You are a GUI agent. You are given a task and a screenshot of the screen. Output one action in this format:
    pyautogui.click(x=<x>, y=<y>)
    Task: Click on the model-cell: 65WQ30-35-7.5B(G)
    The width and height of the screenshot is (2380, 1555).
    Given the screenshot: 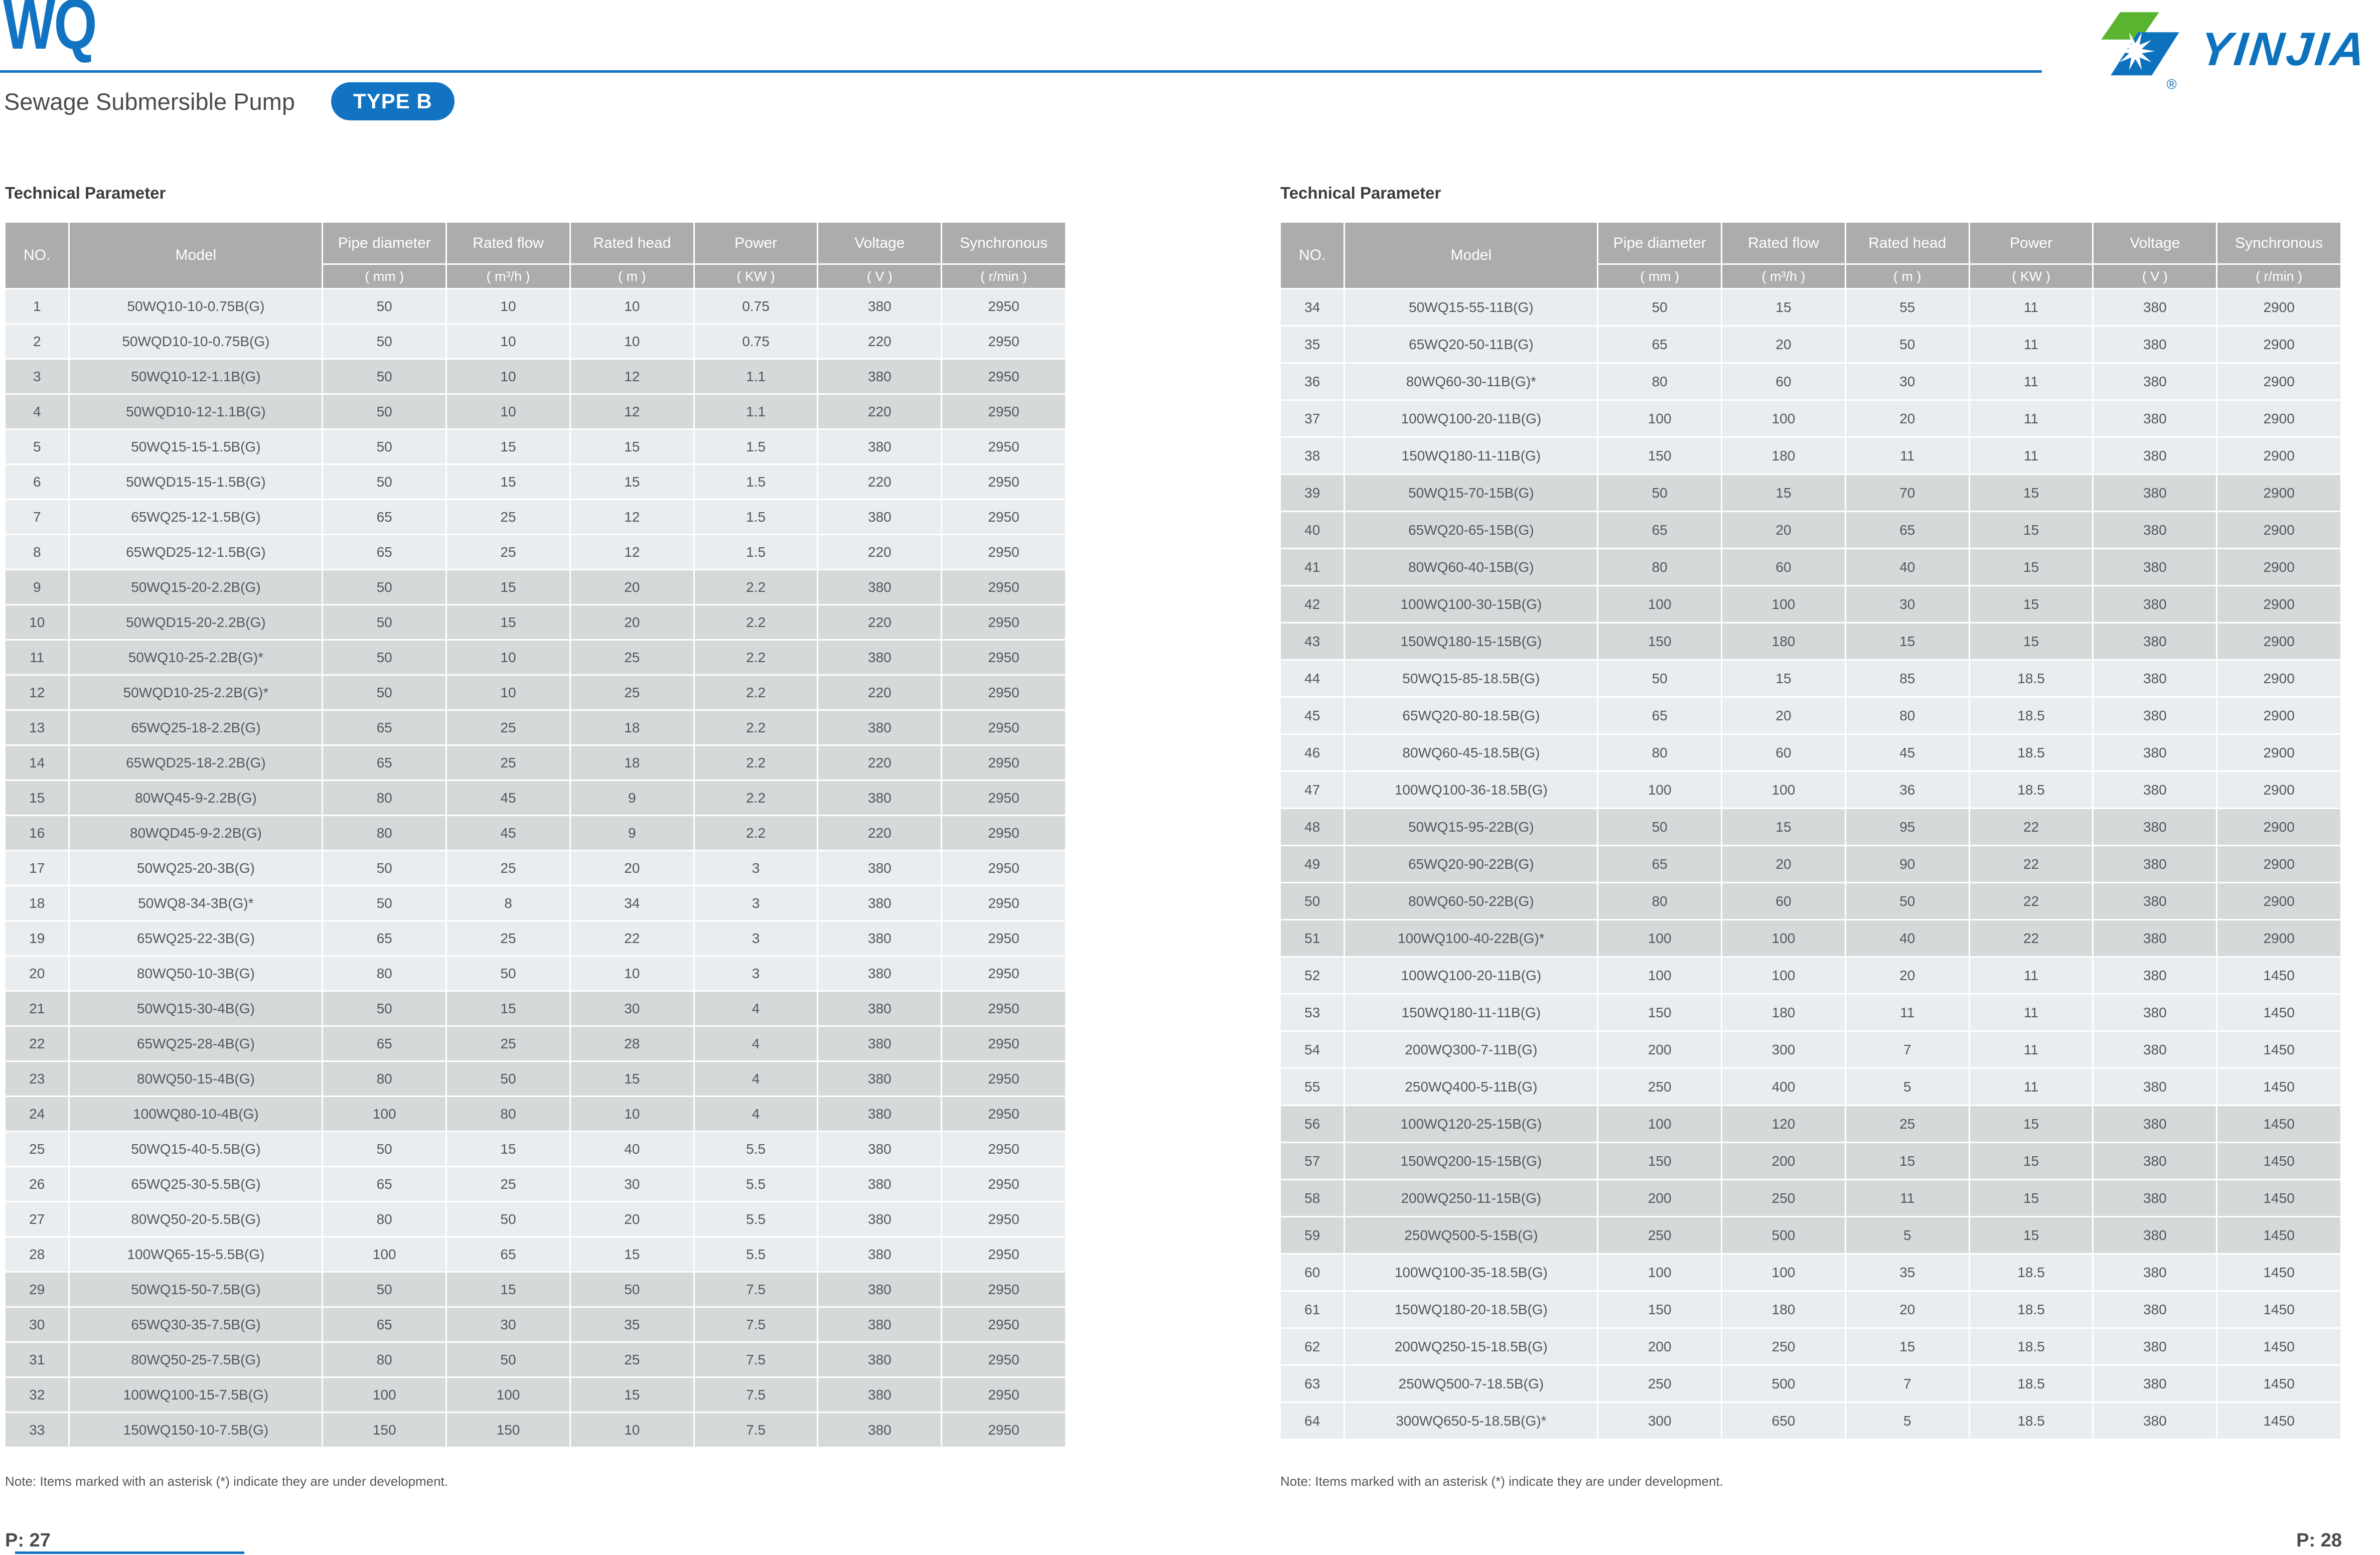 What is the action you would take?
    pyautogui.click(x=196, y=1324)
    